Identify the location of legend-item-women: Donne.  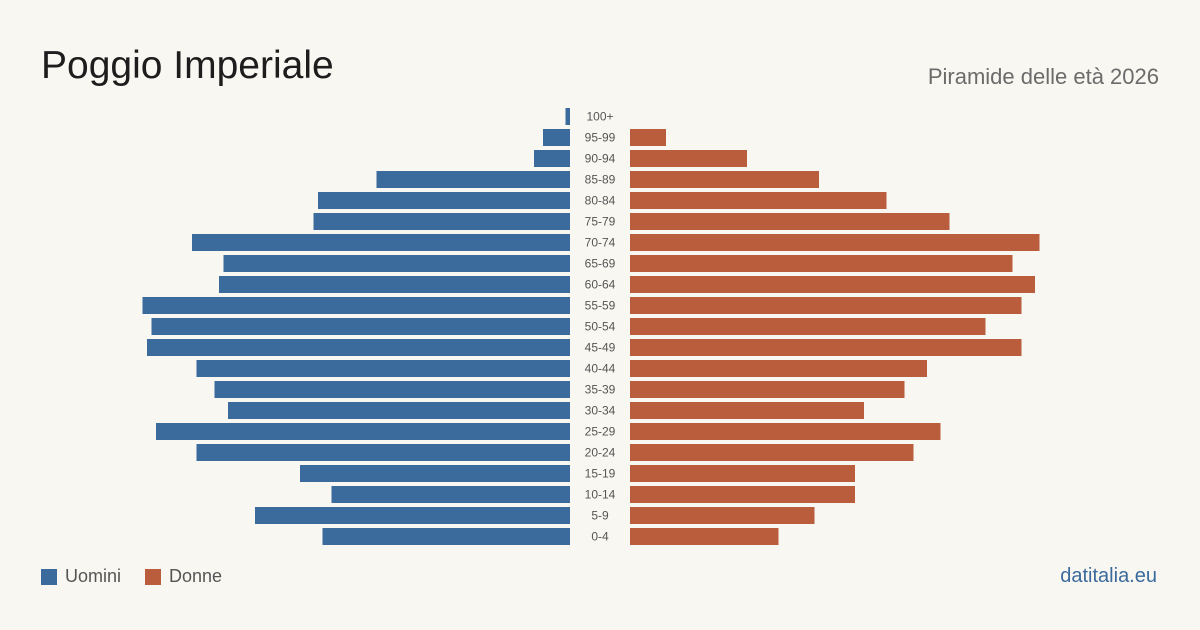
(183, 576).